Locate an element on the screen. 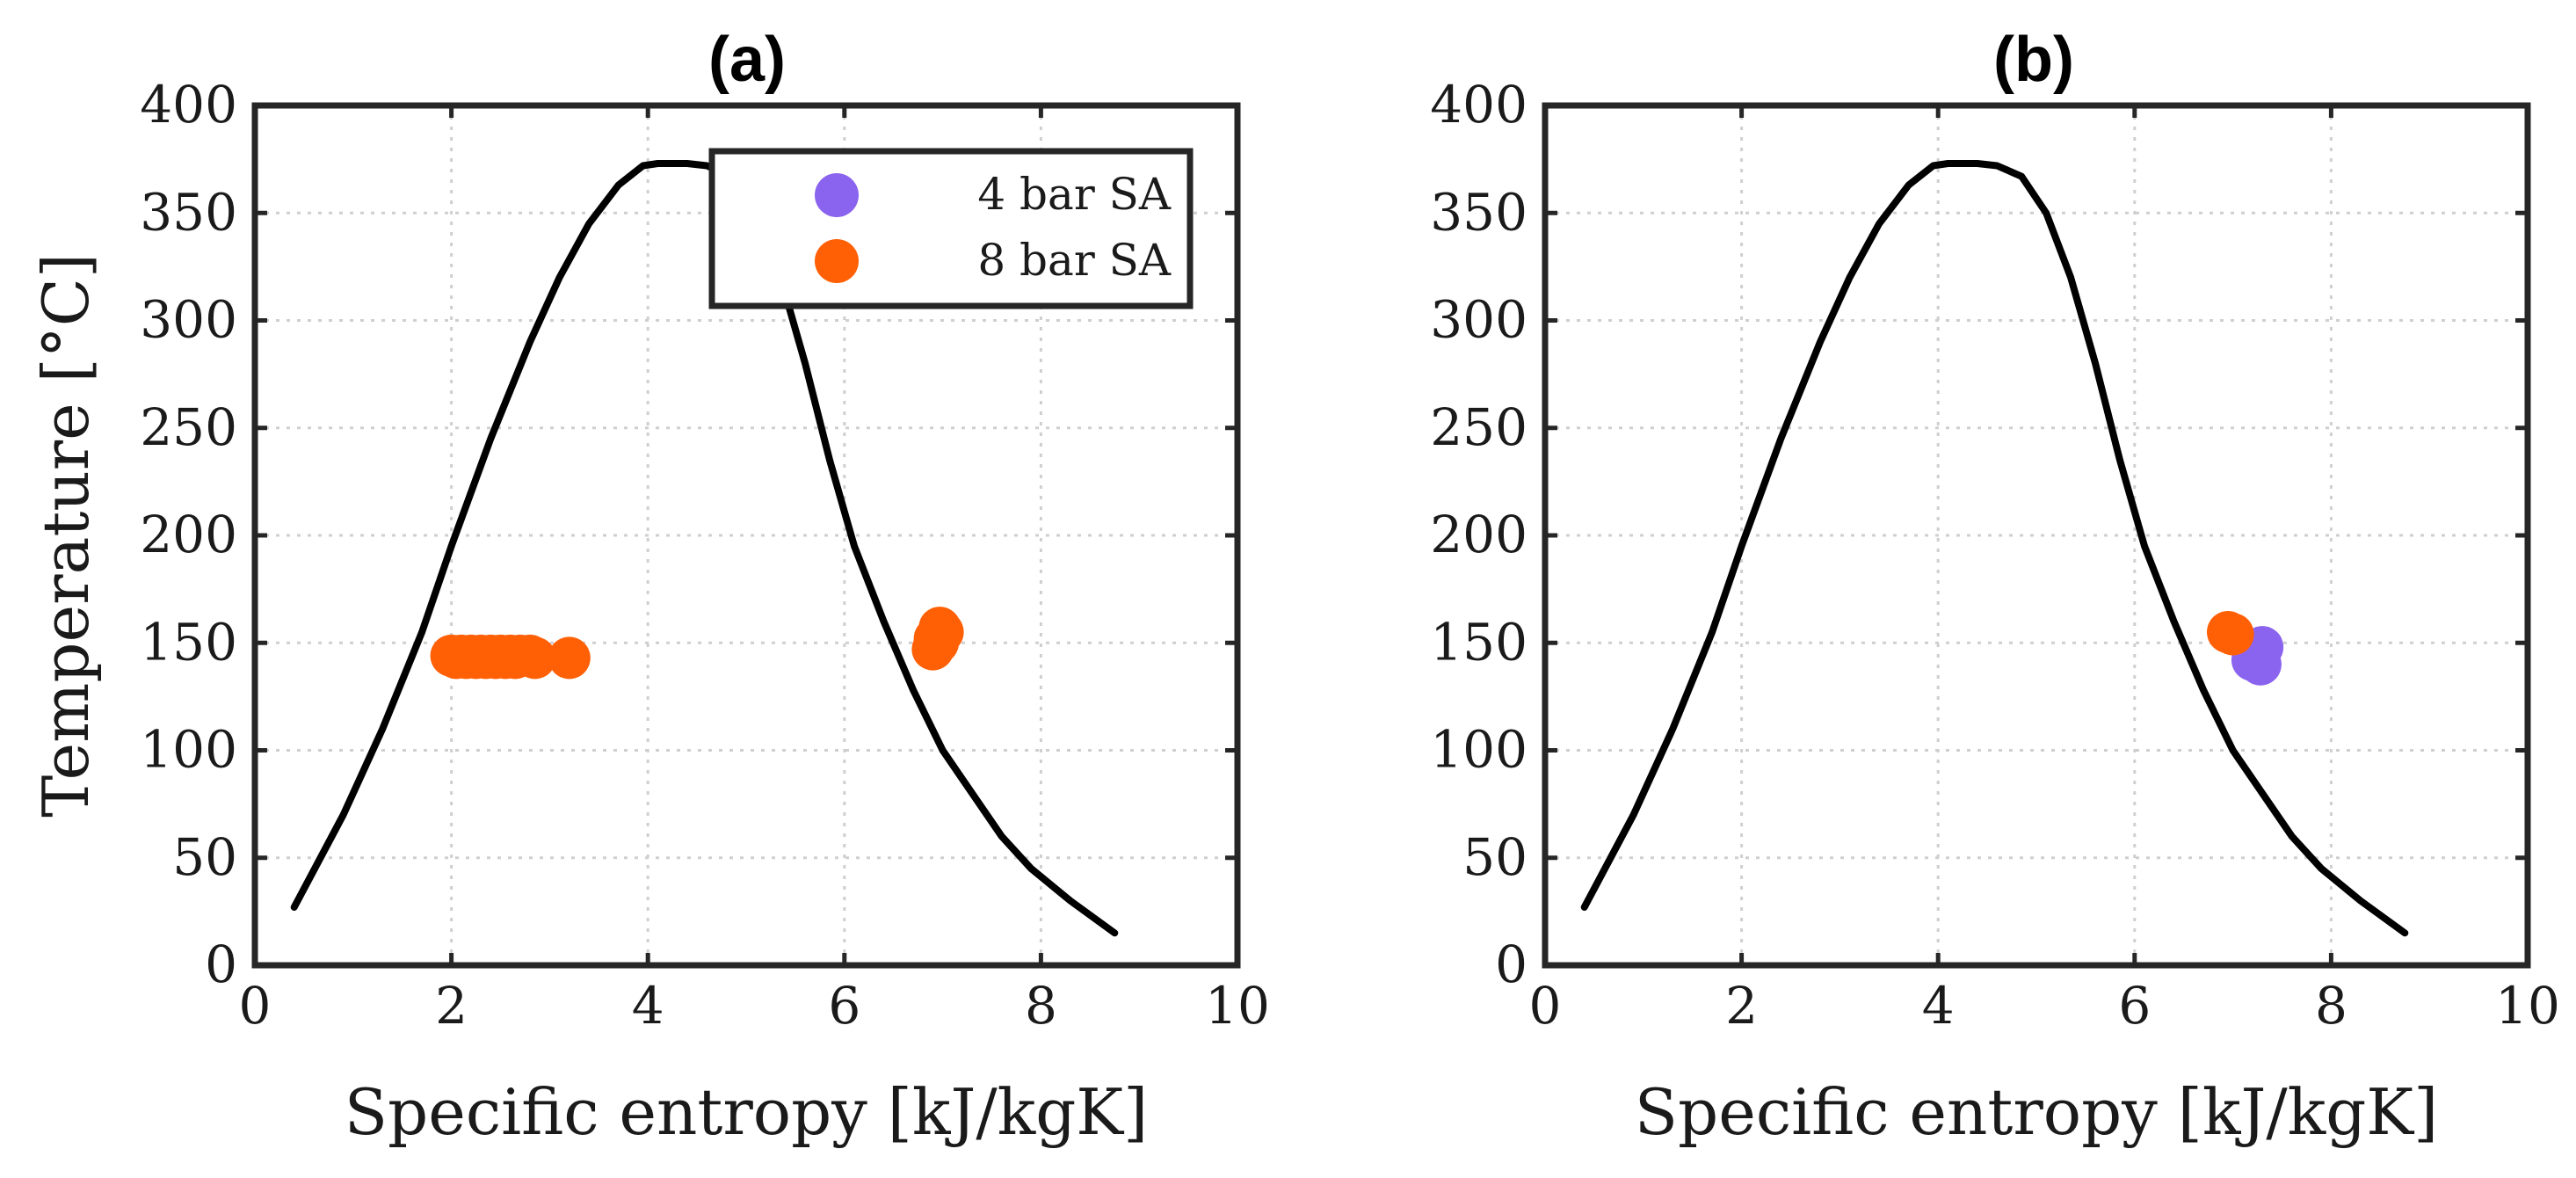 Image resolution: width=2576 pixels, height=1178 pixels. legend-marker-8-bar-sa is located at coordinates (837, 261).